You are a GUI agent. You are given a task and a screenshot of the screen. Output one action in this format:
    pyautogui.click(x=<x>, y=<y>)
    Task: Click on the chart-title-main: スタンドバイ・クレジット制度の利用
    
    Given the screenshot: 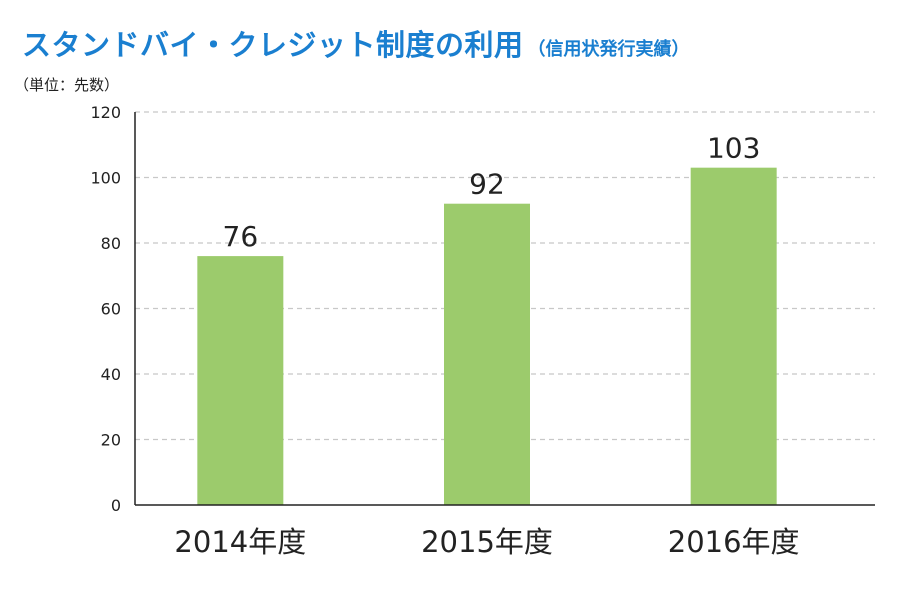 What is the action you would take?
    pyautogui.click(x=273, y=45)
    